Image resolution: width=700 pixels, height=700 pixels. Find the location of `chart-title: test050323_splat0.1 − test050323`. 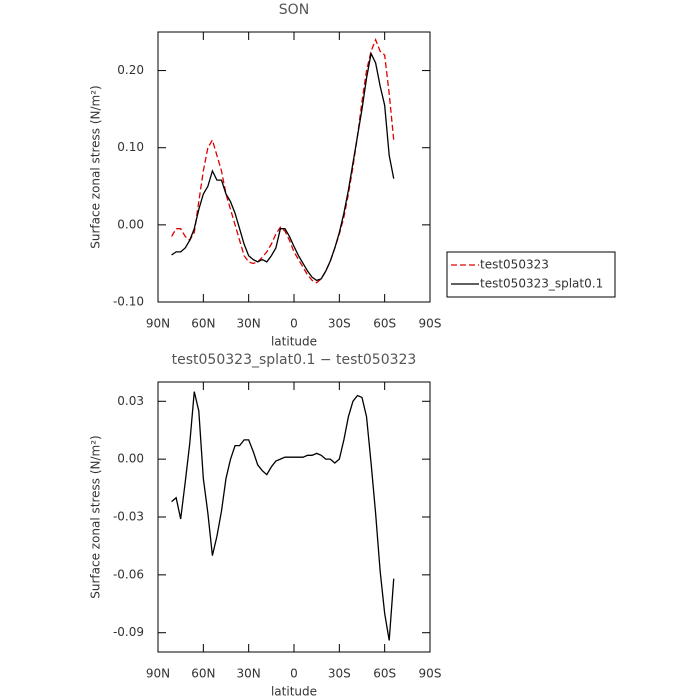

chart-title: test050323_splat0.1 − test050323 is located at coordinates (294, 360).